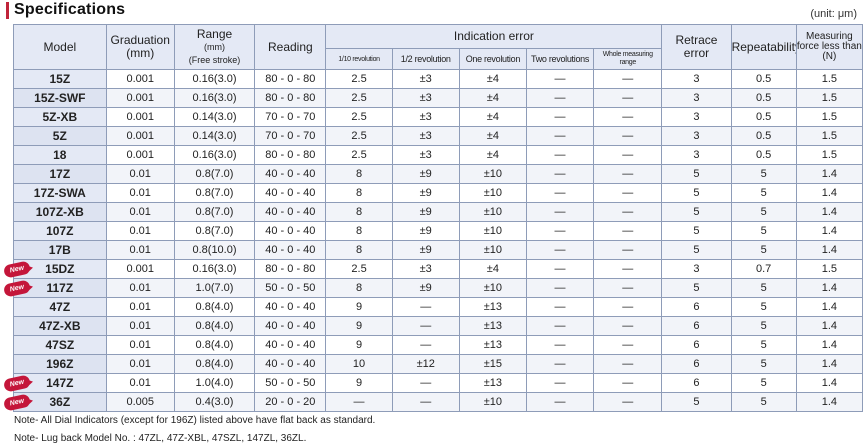  What do you see at coordinates (696, 231) in the screenshot?
I see `retrace-cell: 5` at bounding box center [696, 231].